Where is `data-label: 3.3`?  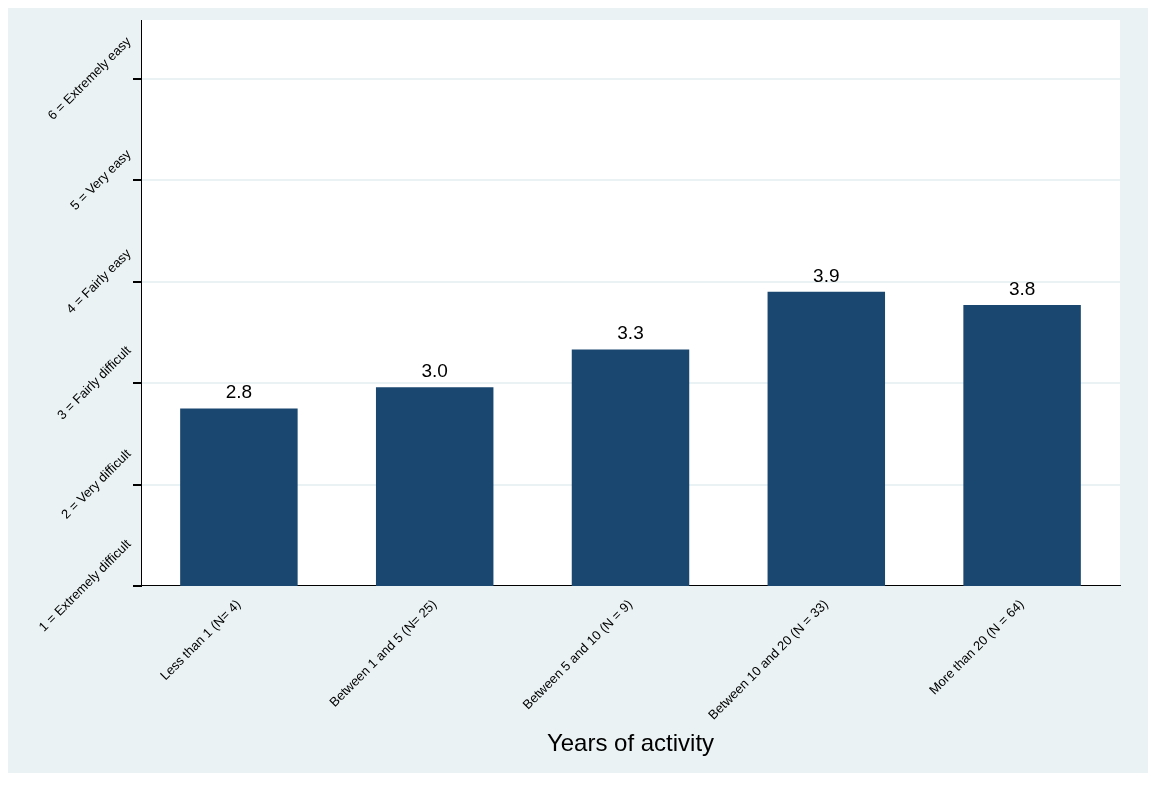
data-label: 3.3 is located at coordinates (630, 333).